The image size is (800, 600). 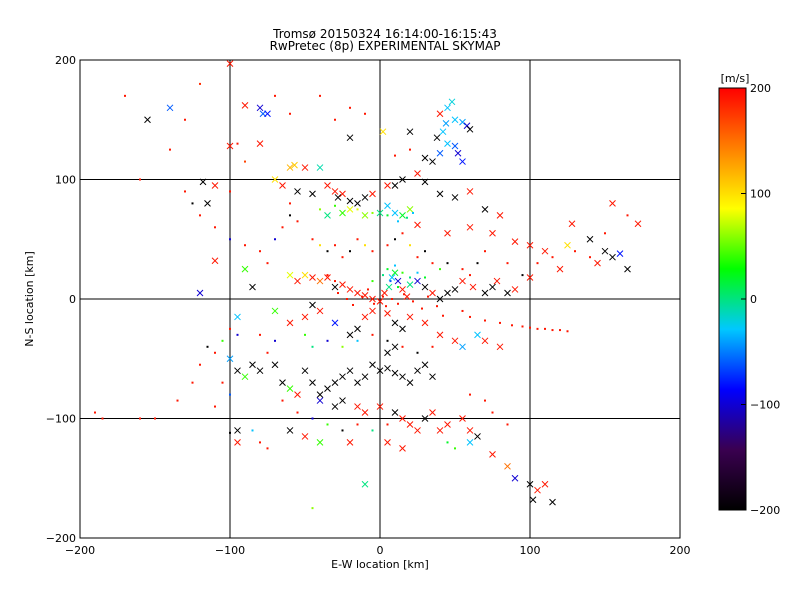 What do you see at coordinates (735, 78) in the screenshot?
I see `colorbar-label: [m/s]` at bounding box center [735, 78].